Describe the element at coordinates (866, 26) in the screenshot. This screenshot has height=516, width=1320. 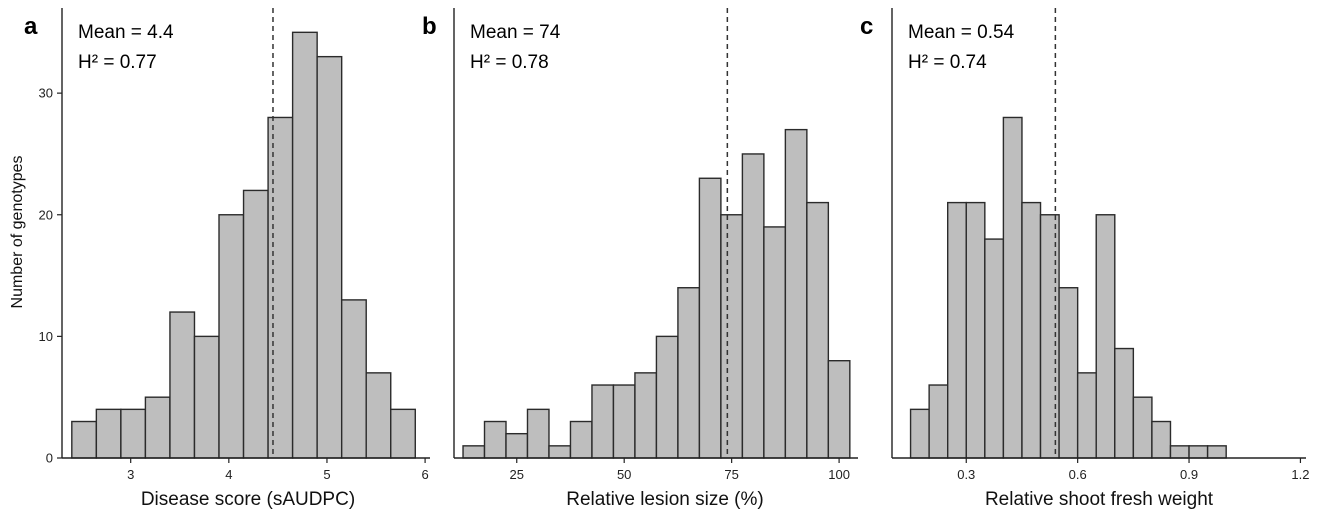
I see `panel-letter-c: c` at that location.